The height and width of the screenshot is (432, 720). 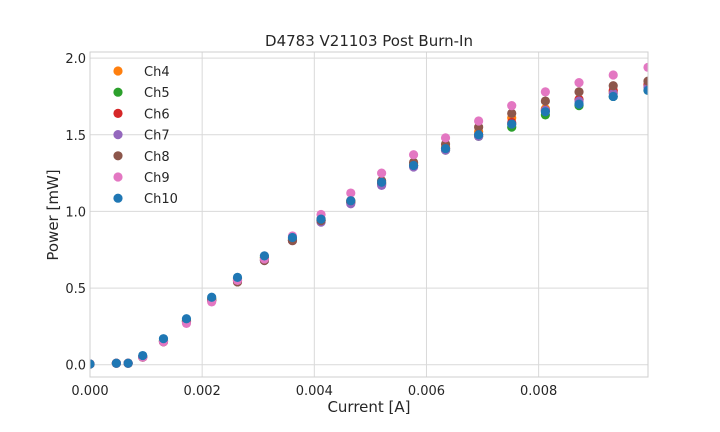 I want to click on y-tick-label: 1.0, so click(x=75, y=212).